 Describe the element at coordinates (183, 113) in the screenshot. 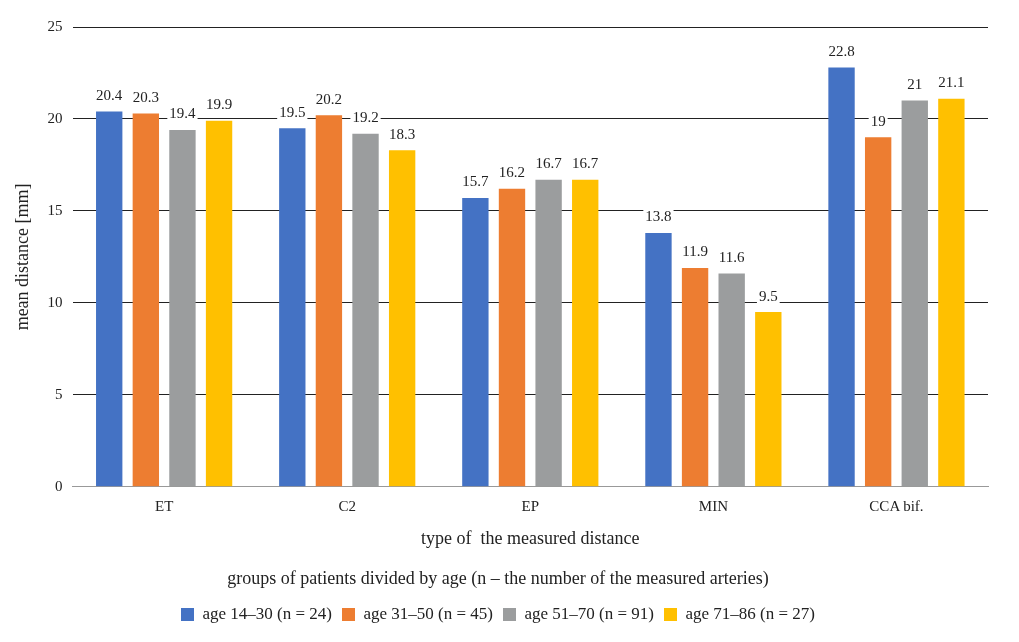

I see `data-label: 19.4` at that location.